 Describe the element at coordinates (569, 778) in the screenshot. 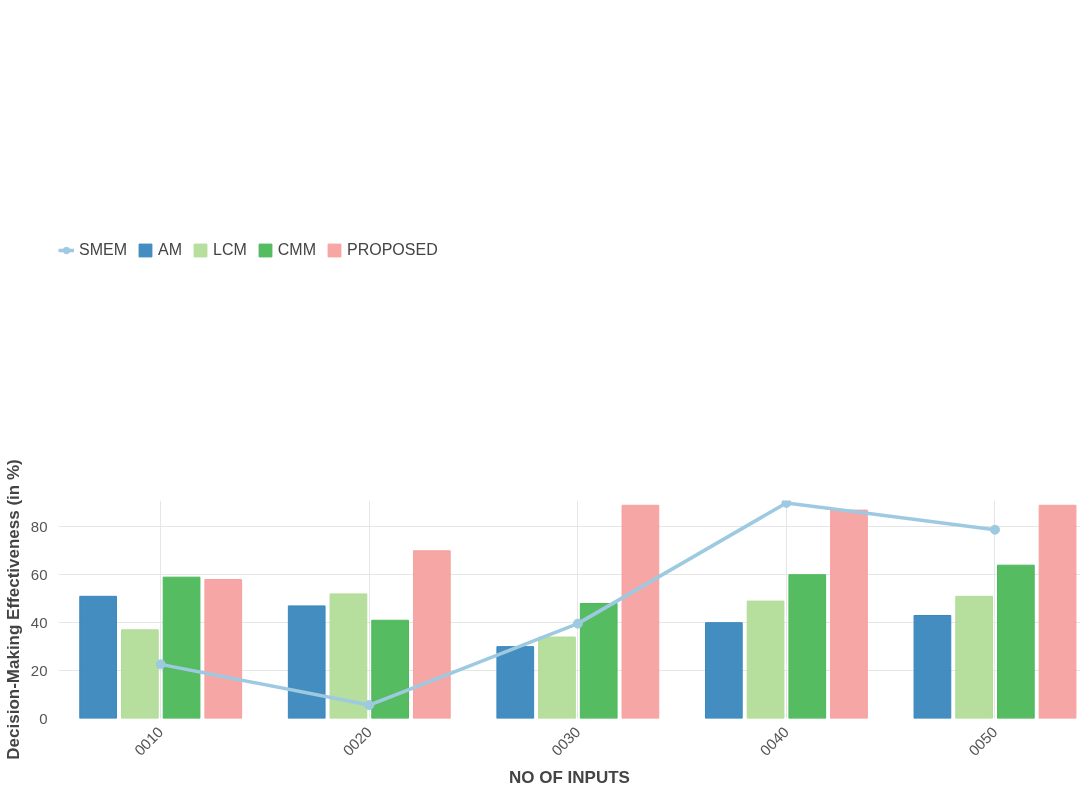

I see `x-axis-title: NO OF INPUTS` at that location.